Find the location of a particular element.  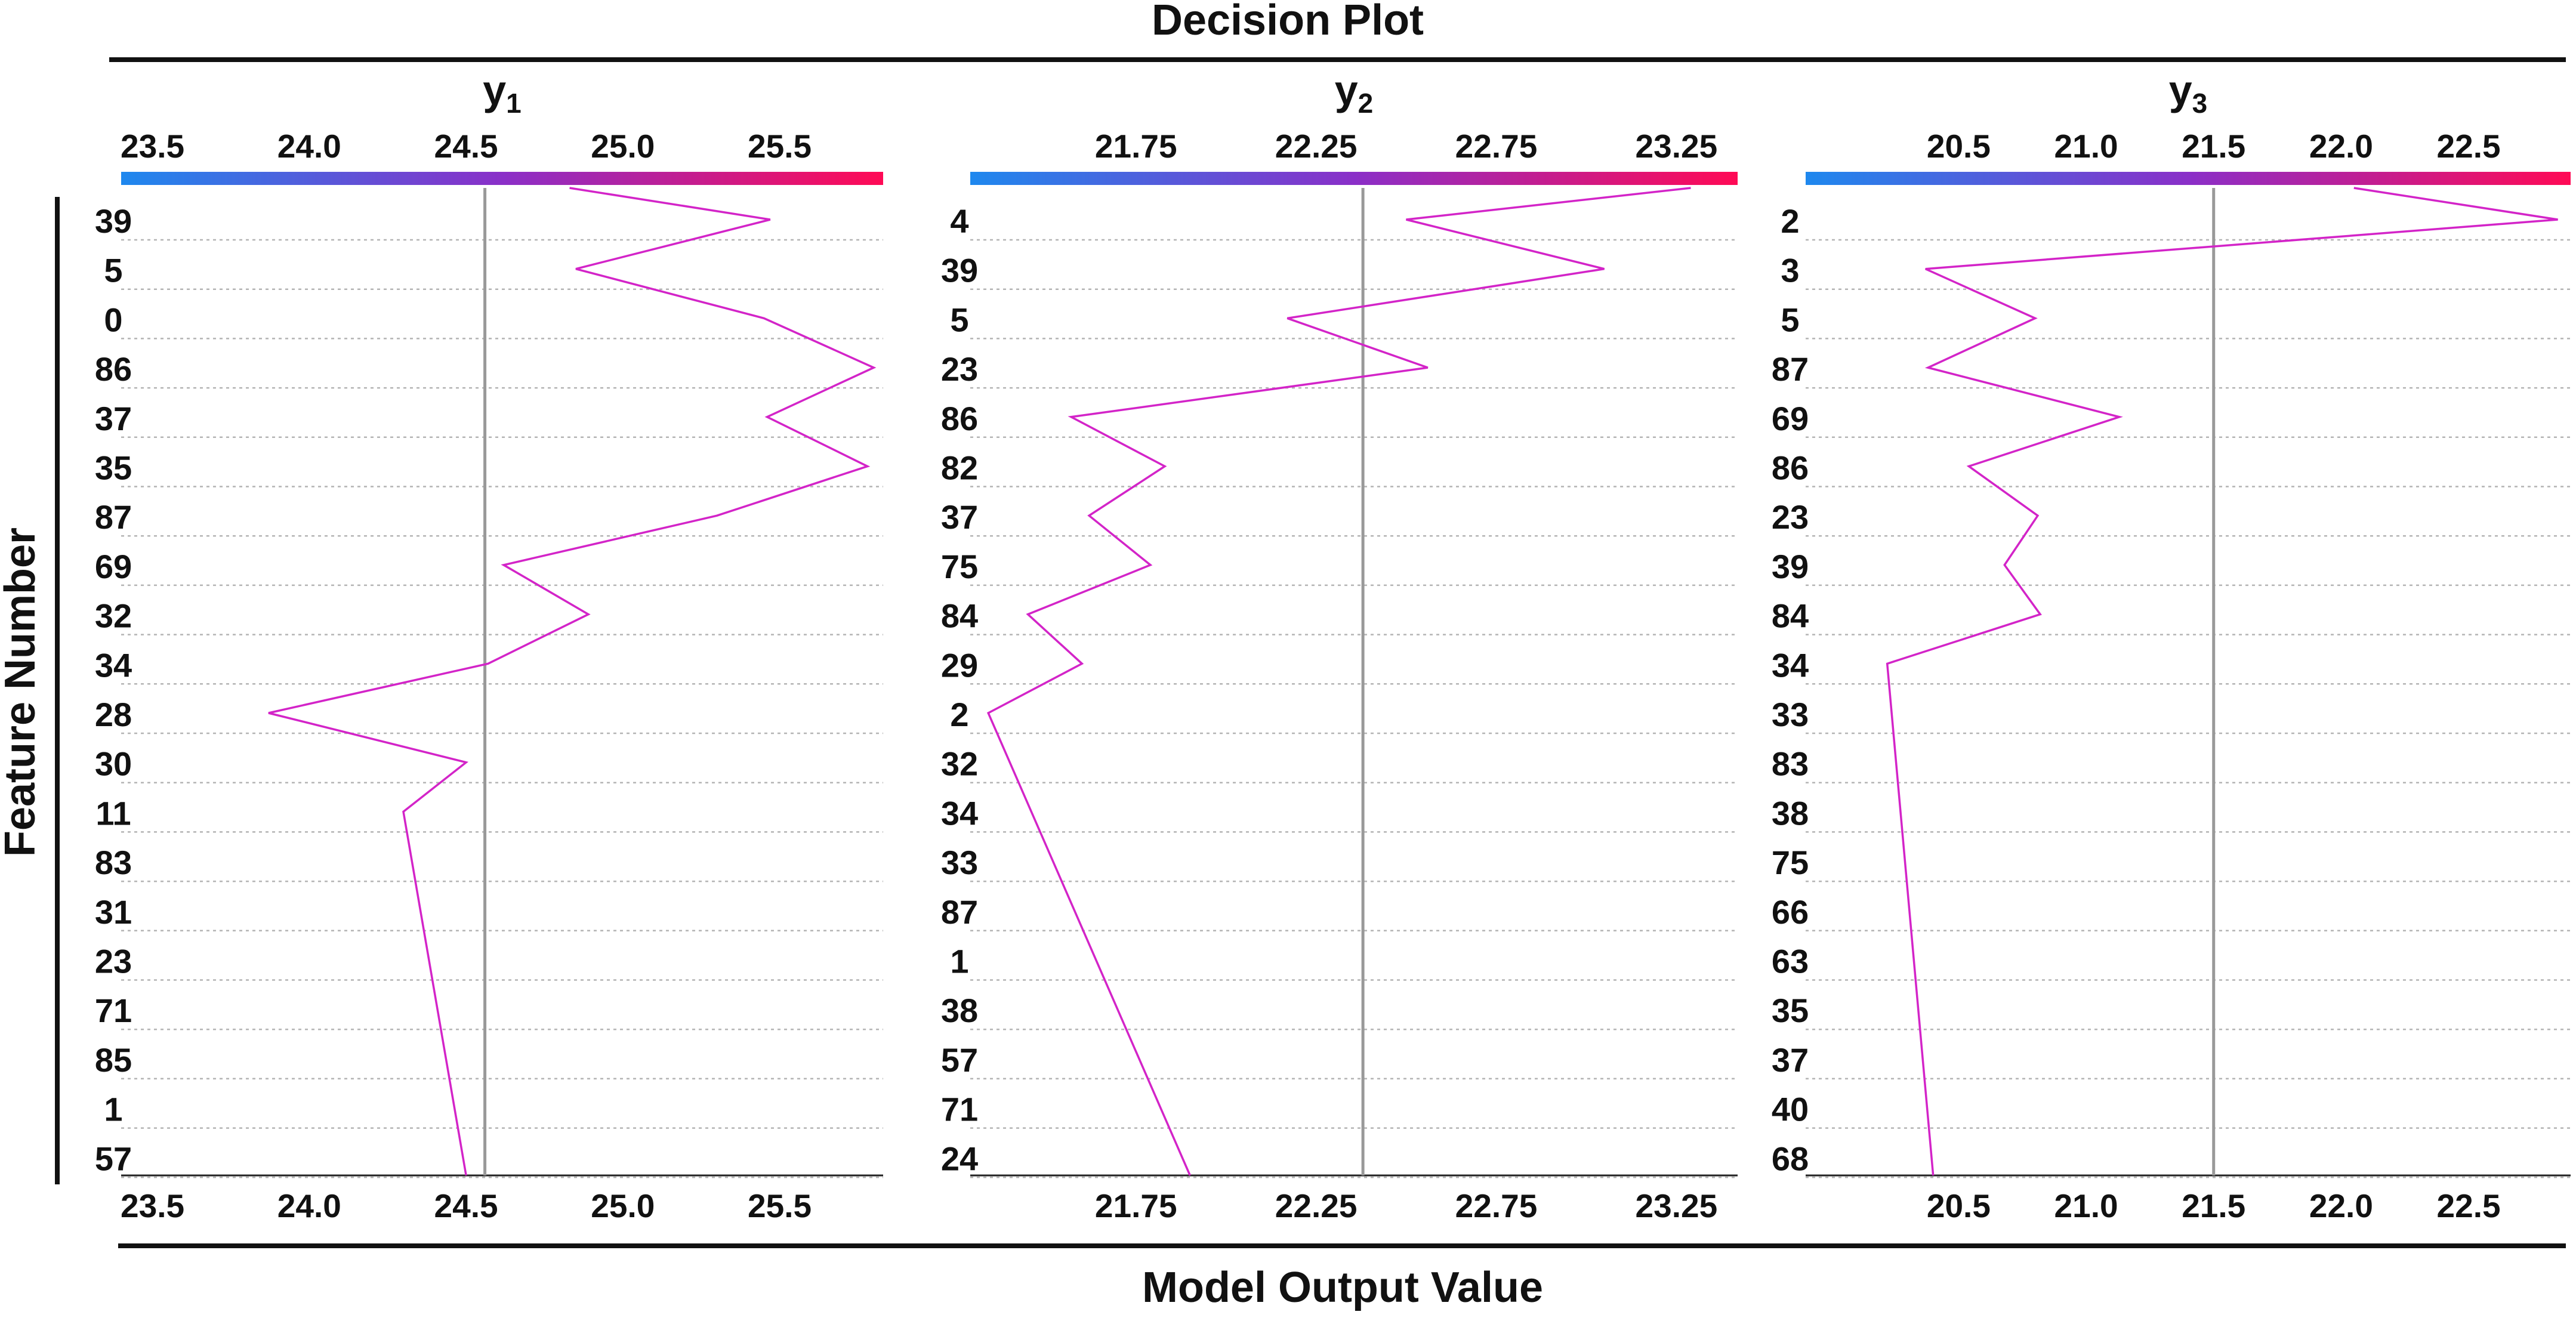

feature-label: 0 is located at coordinates (113, 320).